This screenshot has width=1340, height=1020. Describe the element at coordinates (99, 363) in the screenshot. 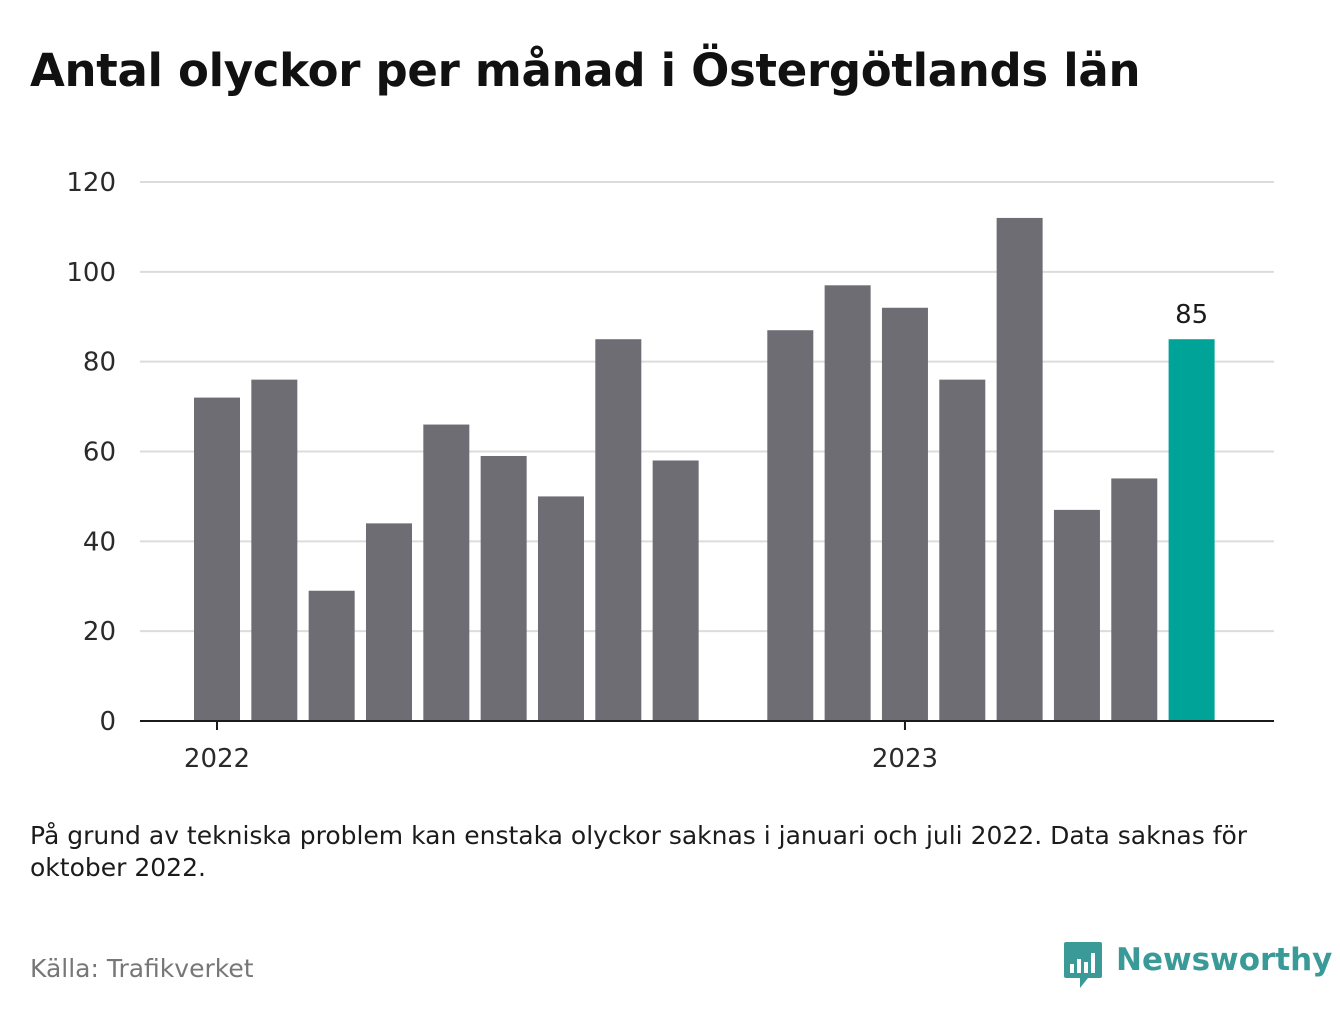

I see `y-tick-label: 80` at that location.